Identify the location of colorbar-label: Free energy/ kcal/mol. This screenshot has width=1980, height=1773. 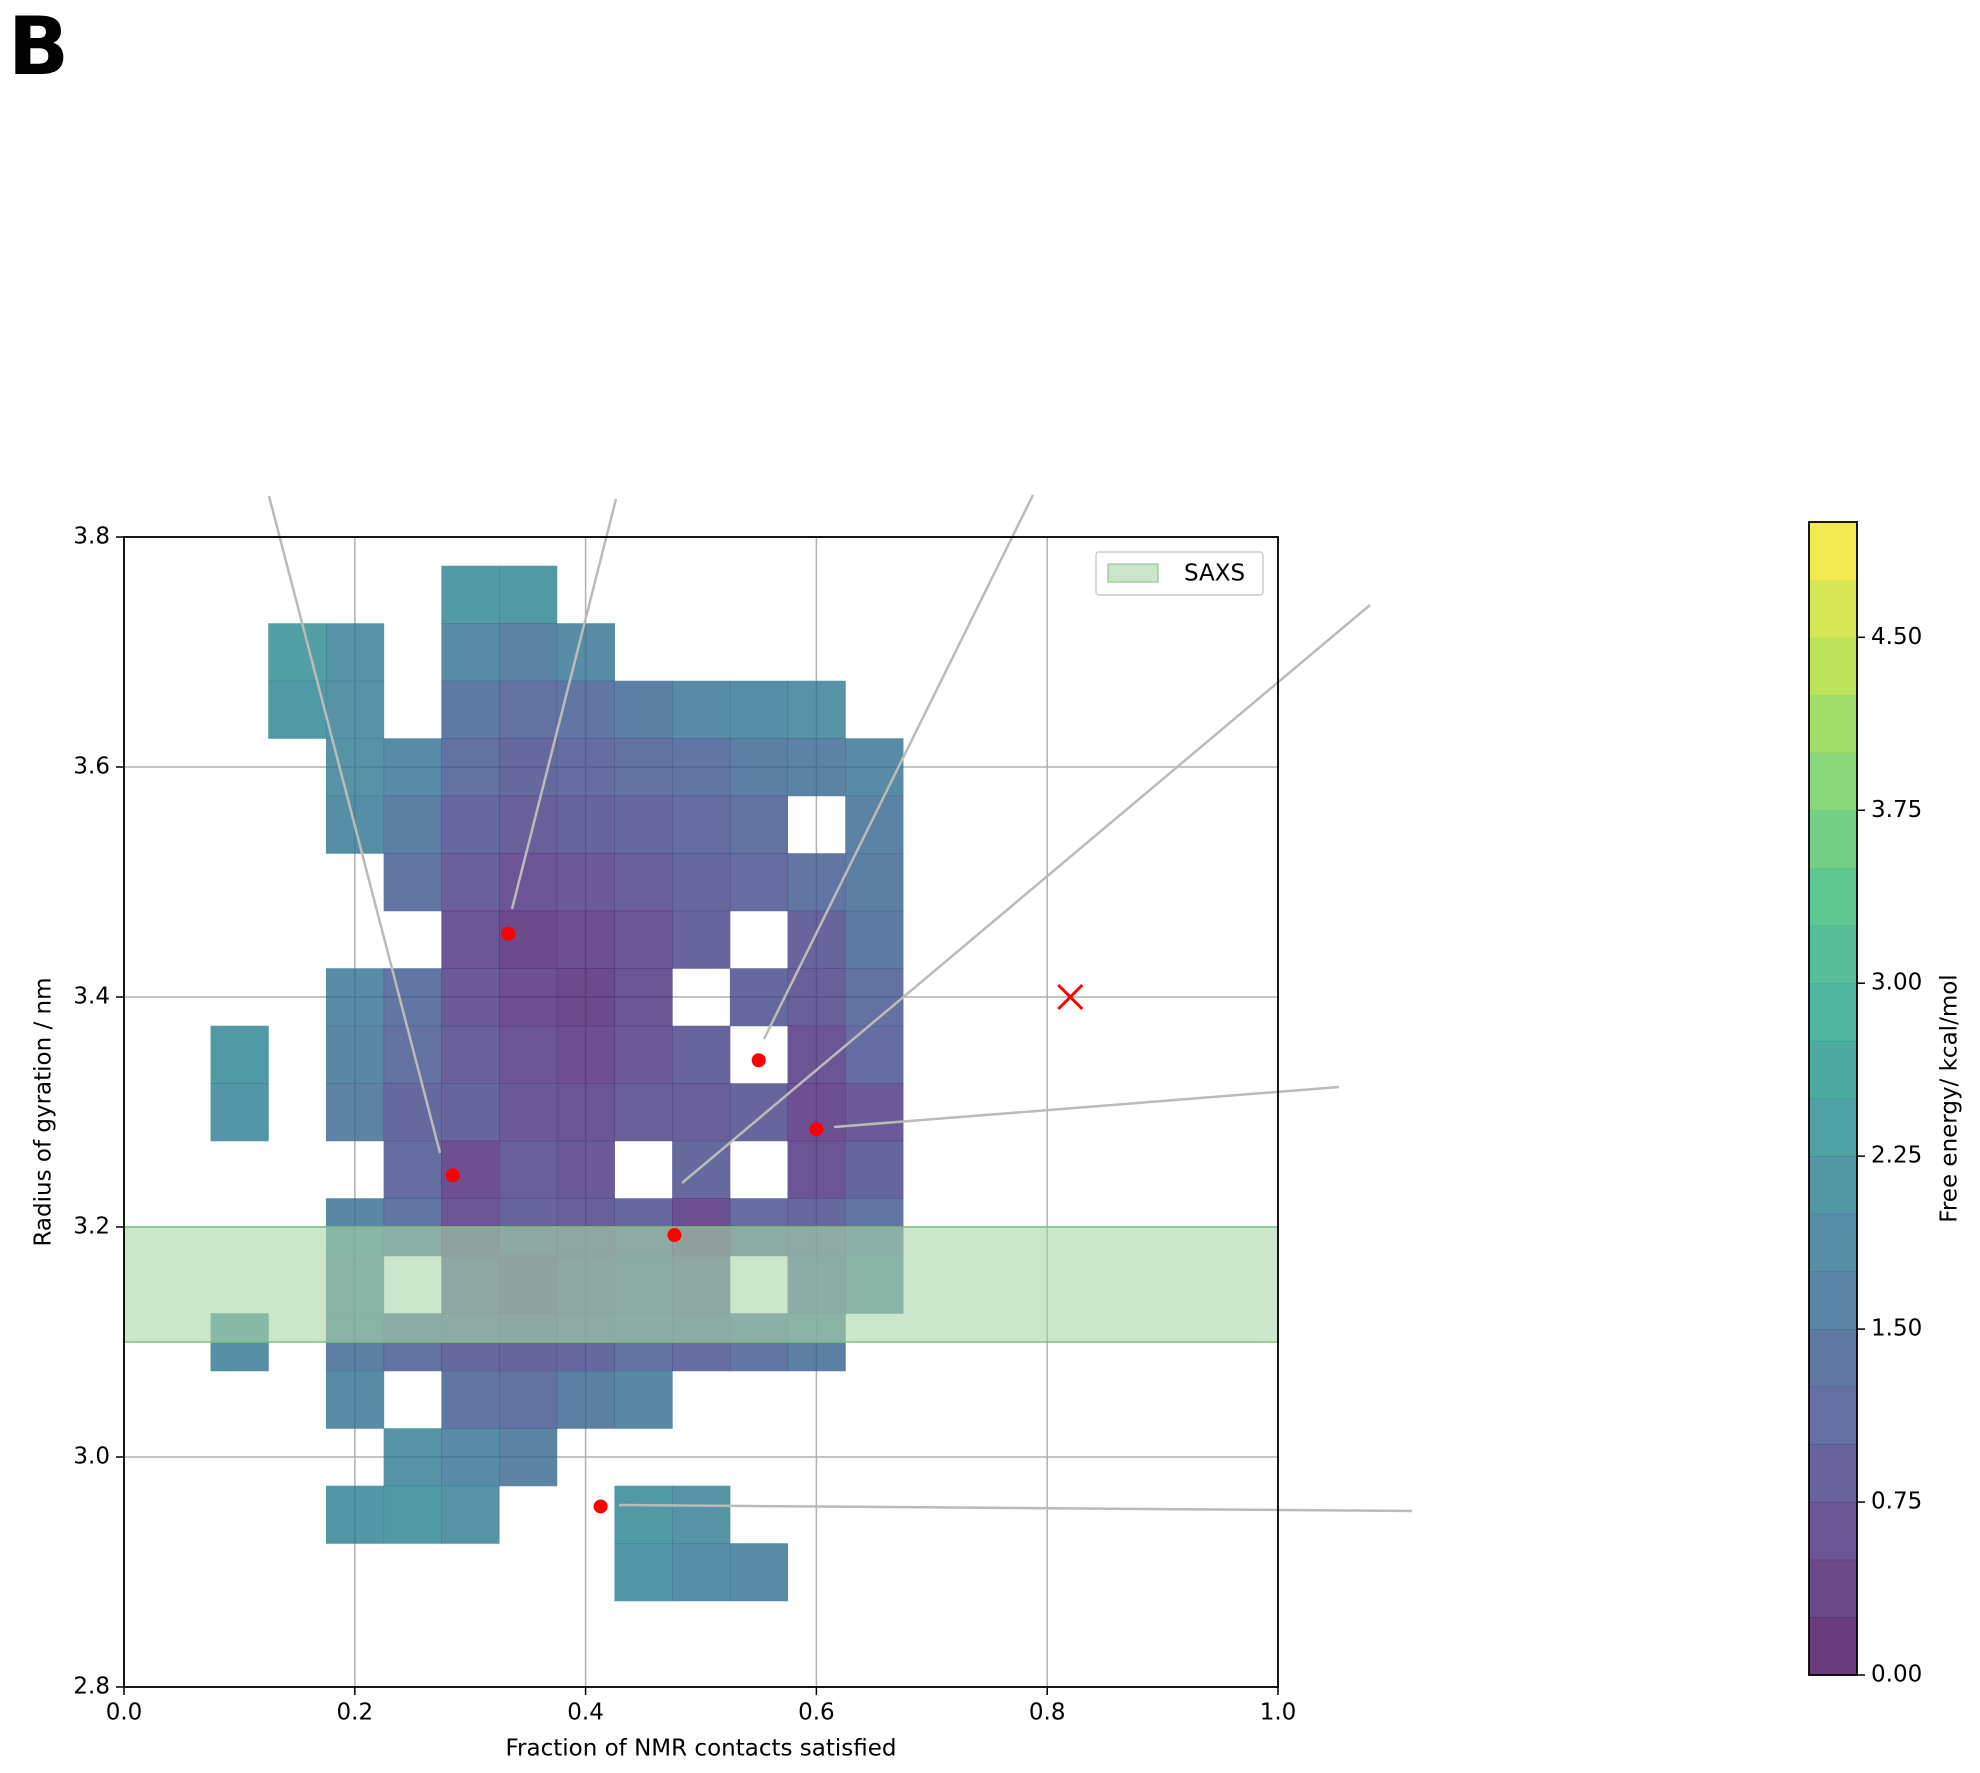
(1950, 1098).